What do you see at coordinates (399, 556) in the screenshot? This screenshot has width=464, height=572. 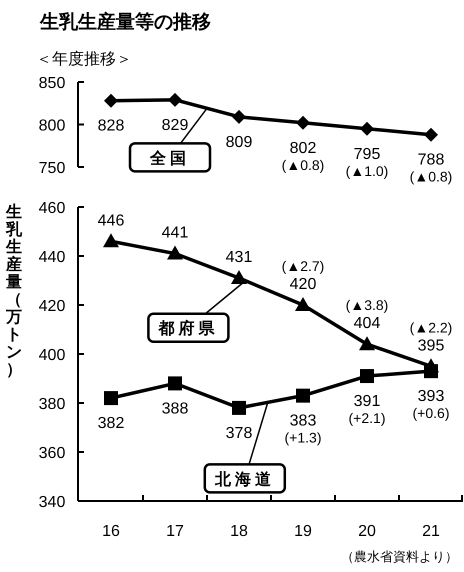 I see `text: （農水省資料より）` at bounding box center [399, 556].